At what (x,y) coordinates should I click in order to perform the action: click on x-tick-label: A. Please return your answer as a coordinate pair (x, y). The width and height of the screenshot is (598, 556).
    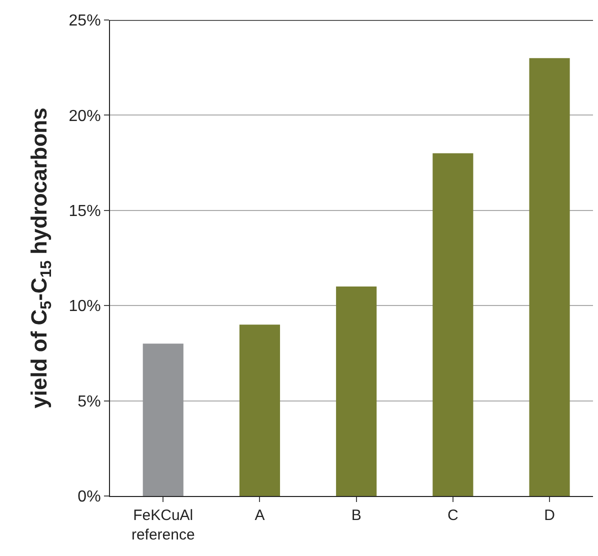
    Looking at the image, I should click on (259, 515).